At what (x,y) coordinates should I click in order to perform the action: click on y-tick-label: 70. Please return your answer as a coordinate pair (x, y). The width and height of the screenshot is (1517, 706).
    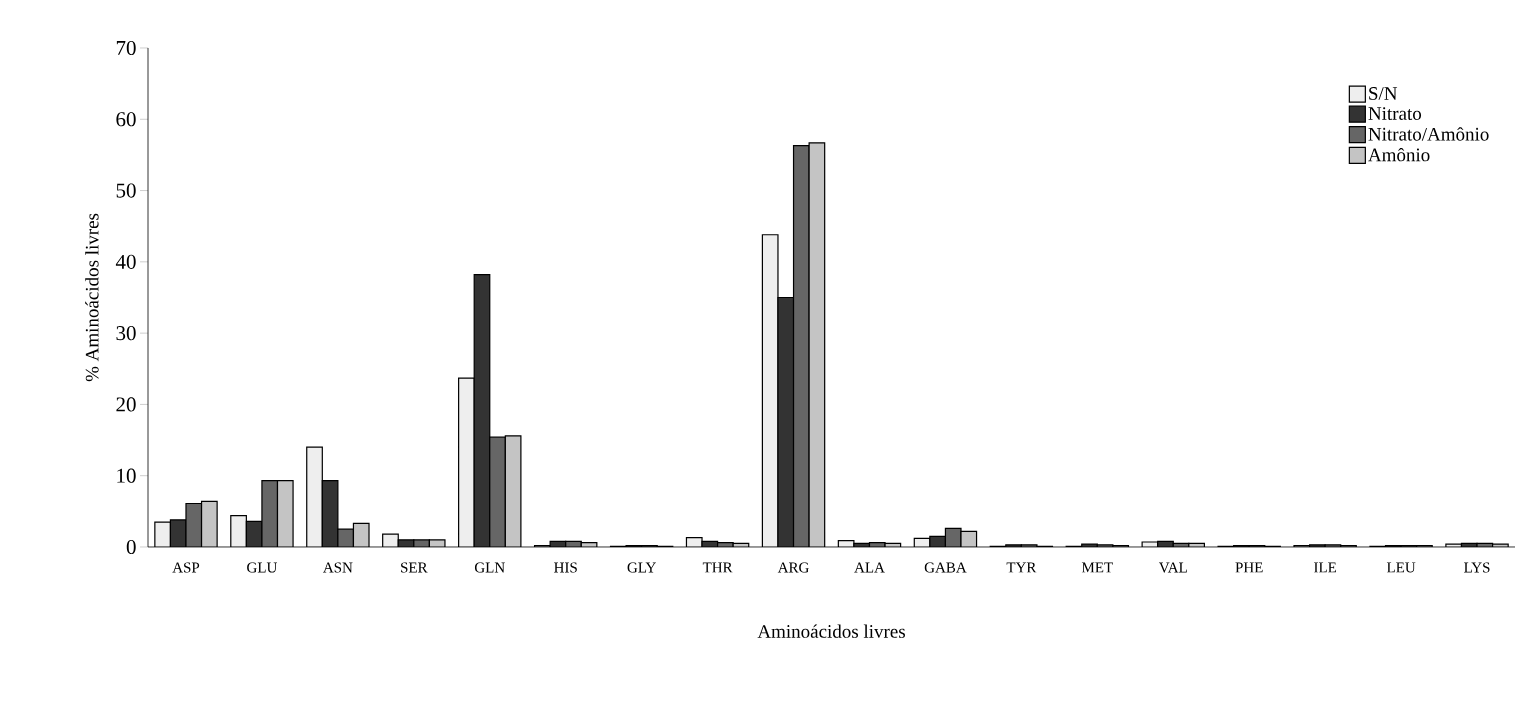
    Looking at the image, I should click on (126, 48).